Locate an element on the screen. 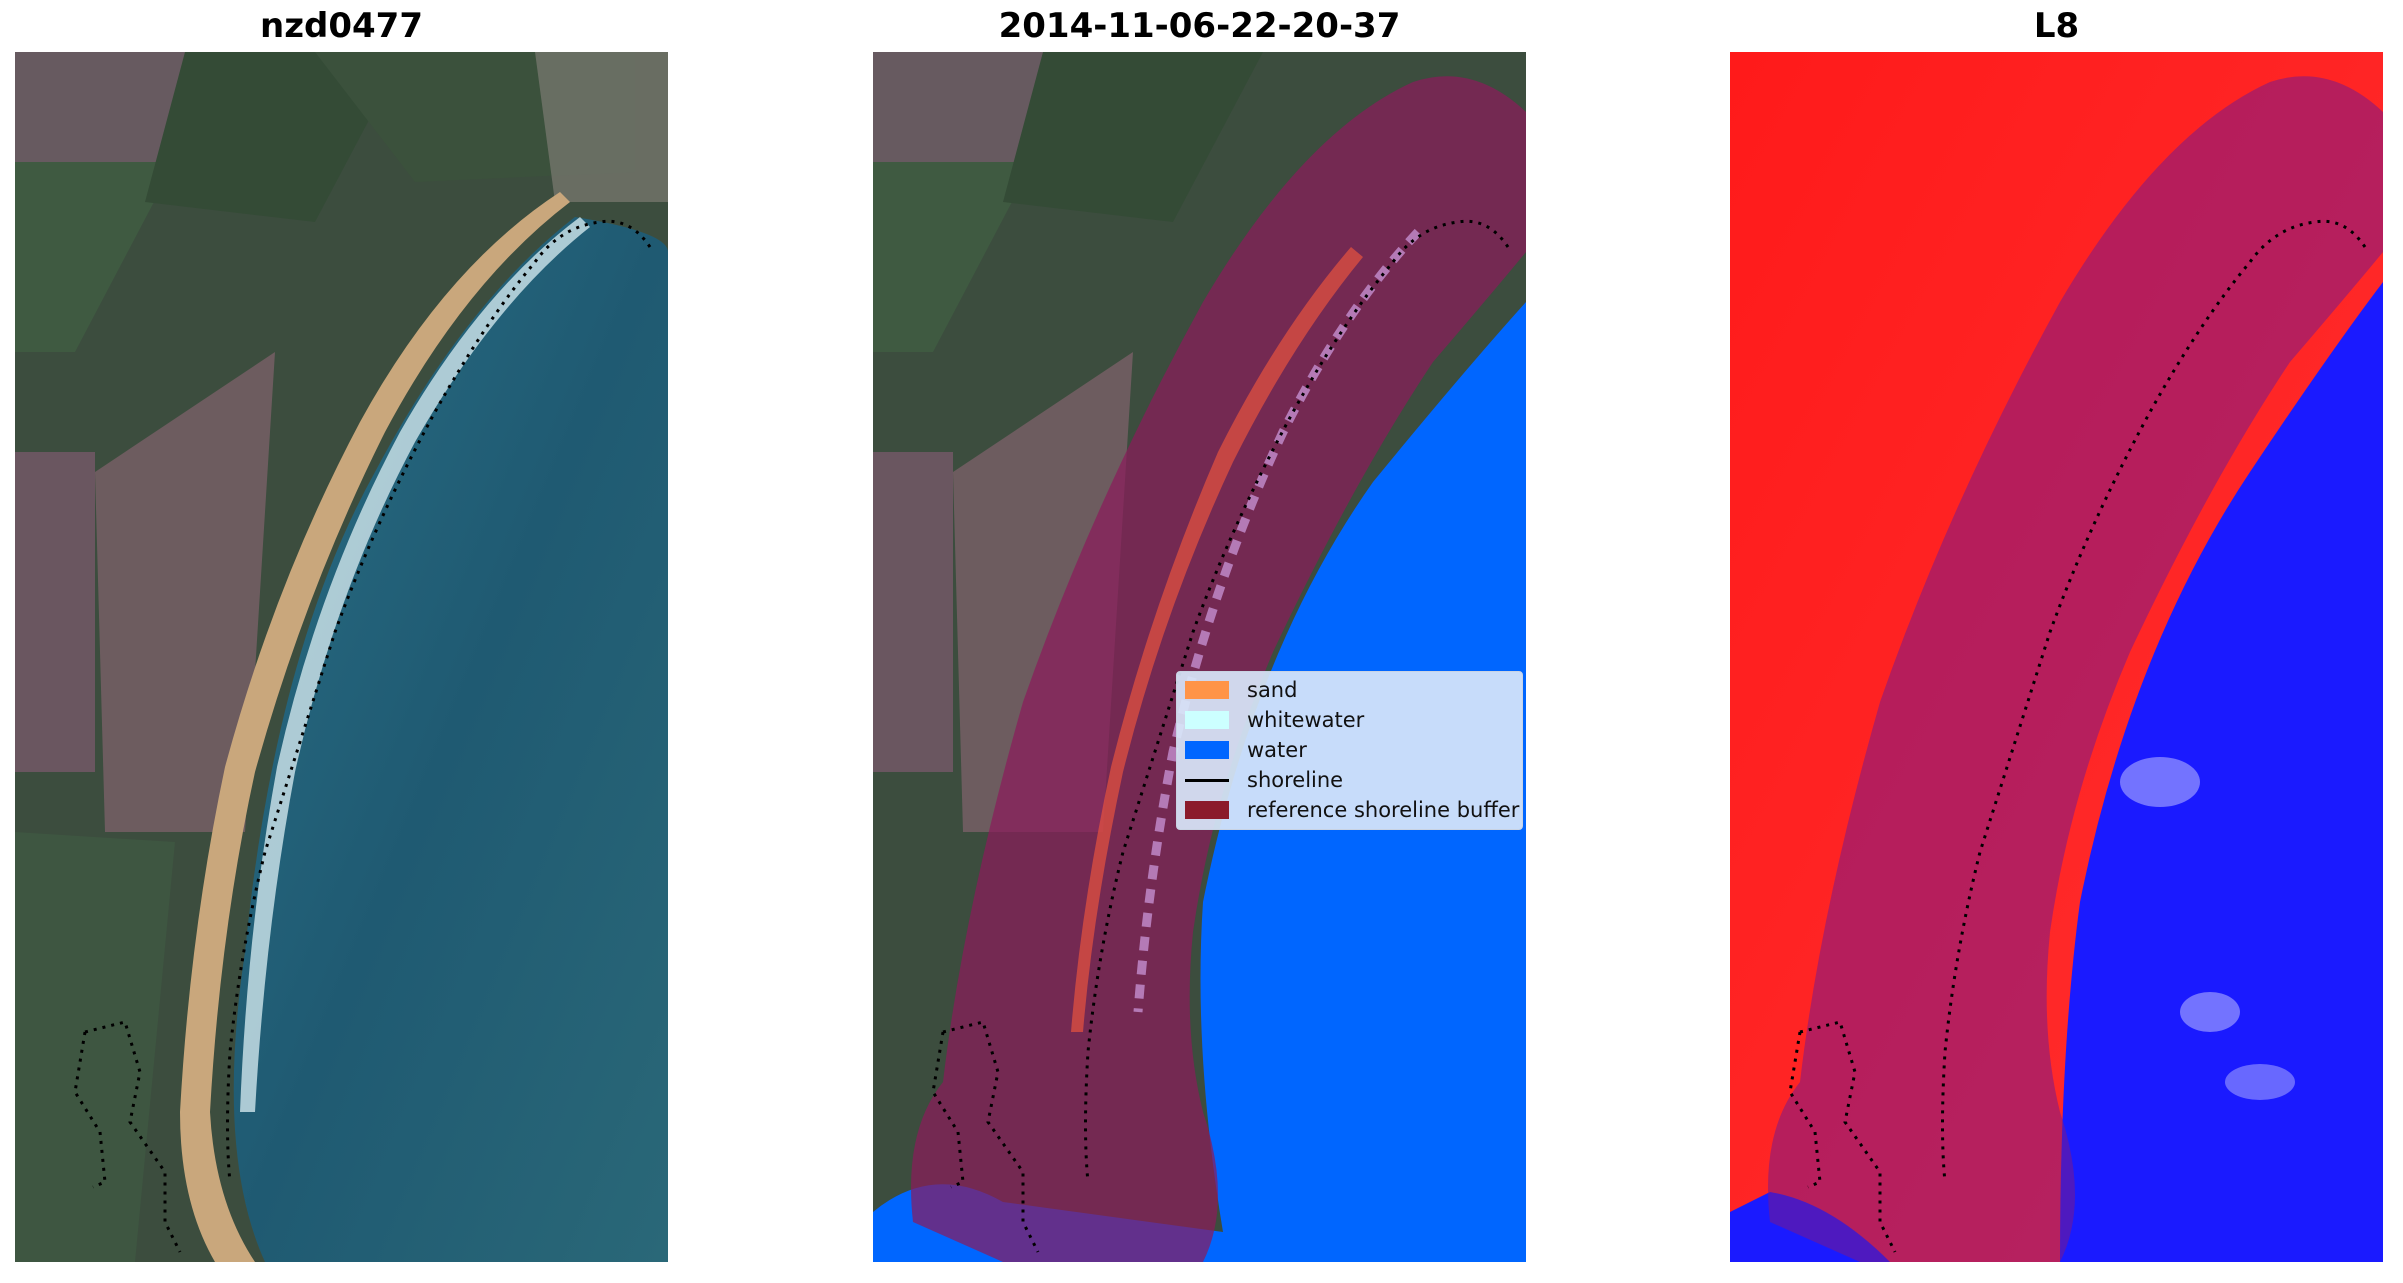 The height and width of the screenshot is (1283, 2403). buffer-swatch is located at coordinates (1207, 810).